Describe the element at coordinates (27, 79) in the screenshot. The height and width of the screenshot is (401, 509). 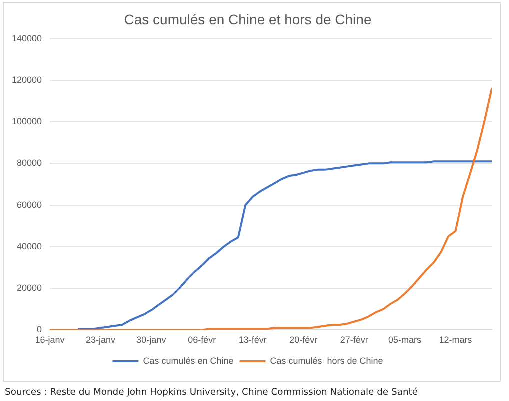
I see `y-tick-label: 120000` at that location.